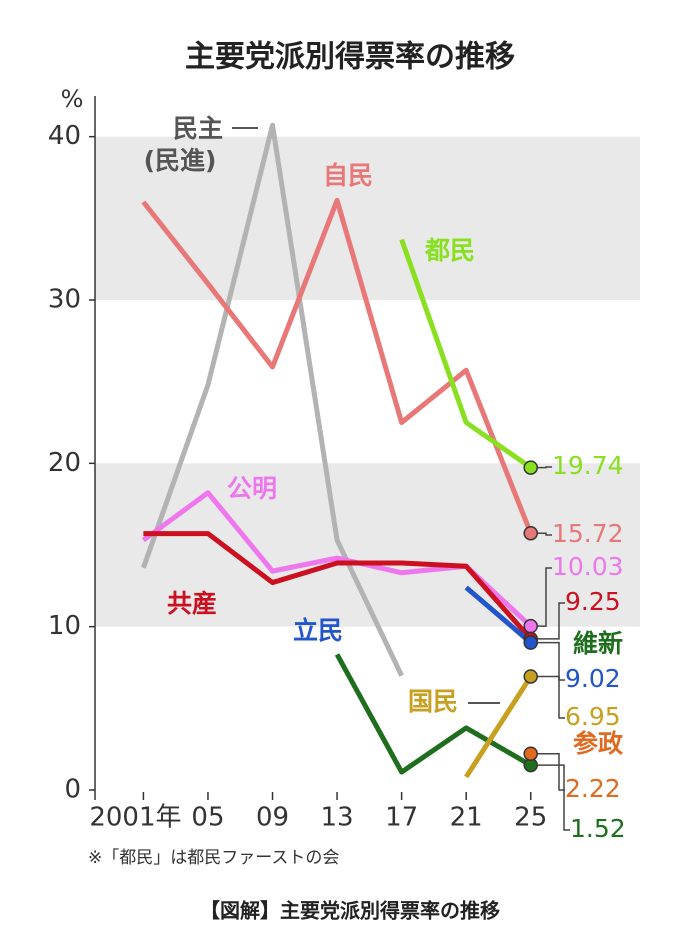 This screenshot has height=945, width=700. What do you see at coordinates (180, 160) in the screenshot?
I see `series-label-sub: (民進)` at bounding box center [180, 160].